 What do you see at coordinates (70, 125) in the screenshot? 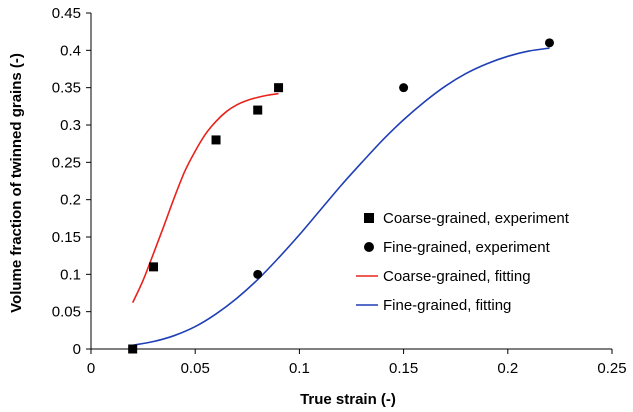
I see `y-tick-label: 0.3` at bounding box center [70, 125].